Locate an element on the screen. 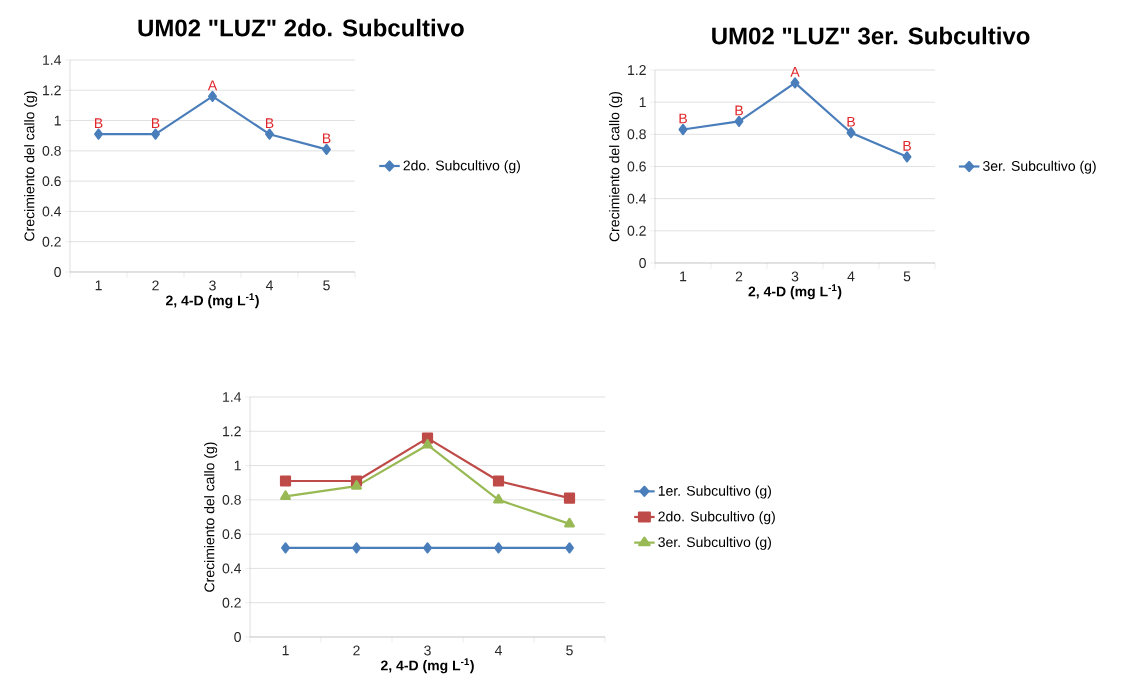 The width and height of the screenshot is (1126, 690). legend-label: 1er. Subcultivo (g) is located at coordinates (714, 492).